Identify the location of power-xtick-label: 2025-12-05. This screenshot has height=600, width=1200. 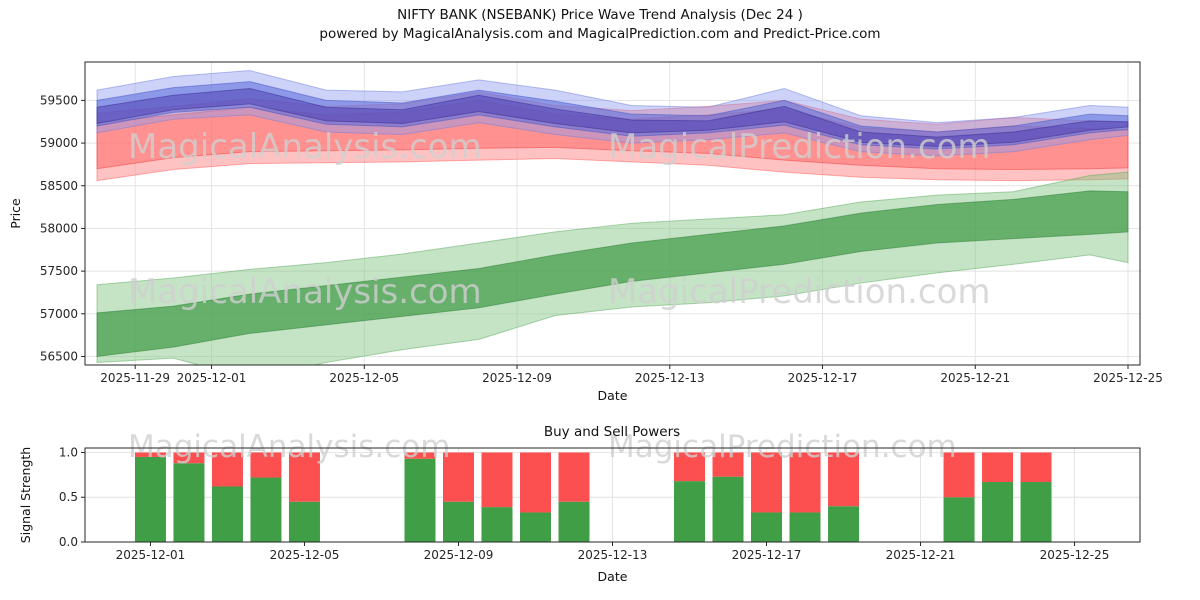
(305, 555).